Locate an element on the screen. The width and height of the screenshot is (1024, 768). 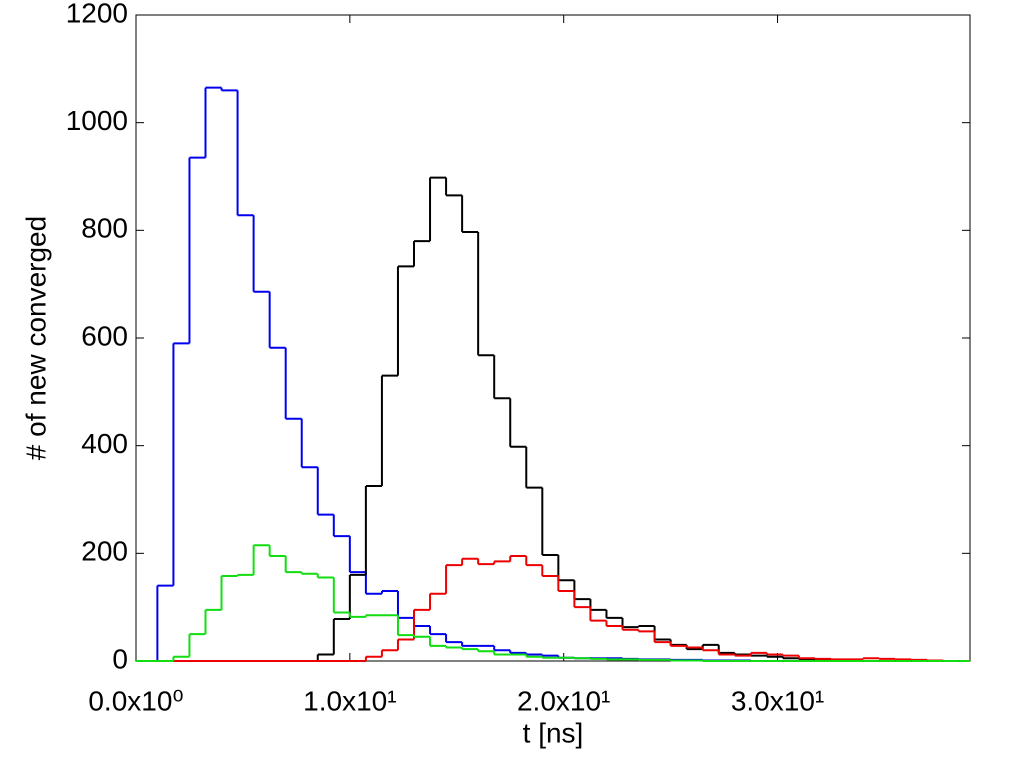
y-tick-label: 400 is located at coordinates (104, 443).